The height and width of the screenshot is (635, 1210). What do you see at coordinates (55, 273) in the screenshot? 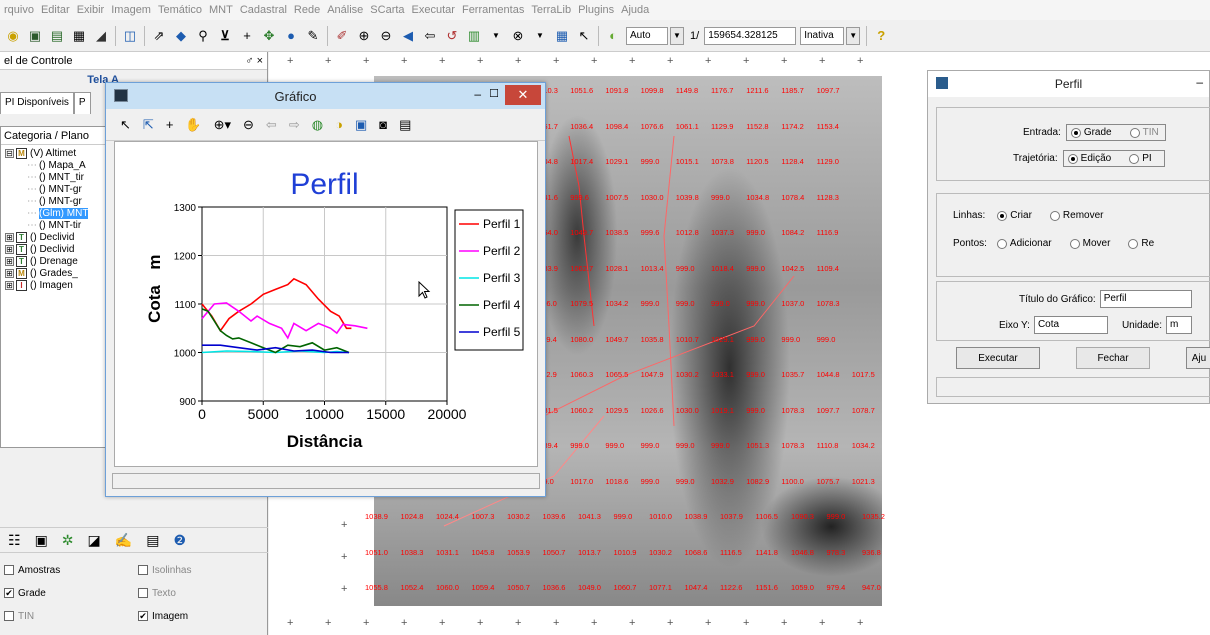
I see `tree-item: ⊞ M() Grades_` at bounding box center [55, 273].